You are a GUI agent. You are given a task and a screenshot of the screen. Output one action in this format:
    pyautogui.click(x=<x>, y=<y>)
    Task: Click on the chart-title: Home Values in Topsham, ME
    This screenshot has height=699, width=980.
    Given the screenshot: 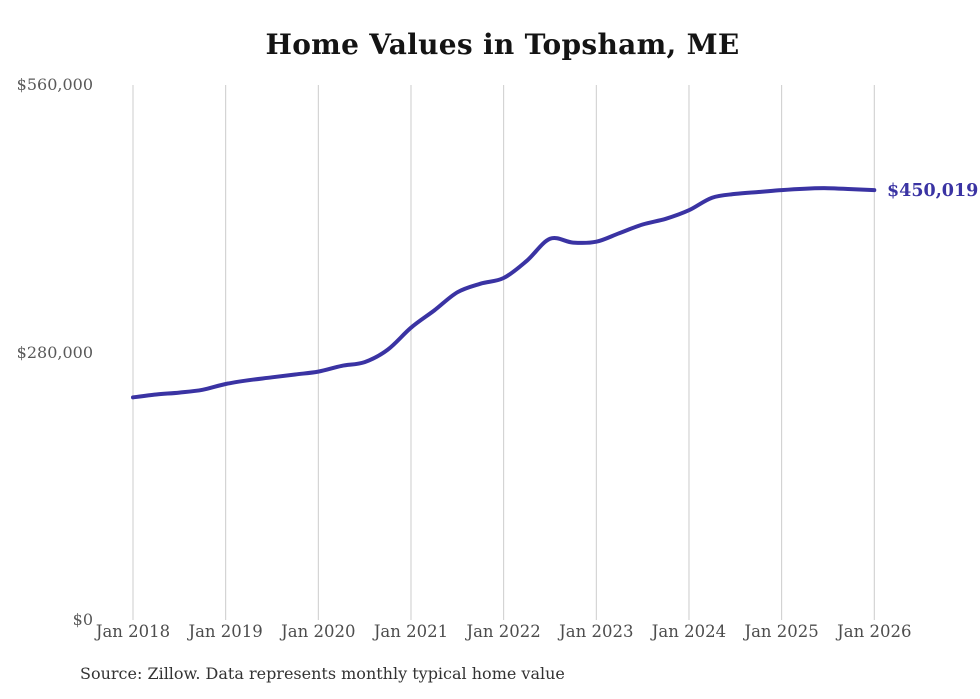 What is the action you would take?
    pyautogui.click(x=502, y=44)
    